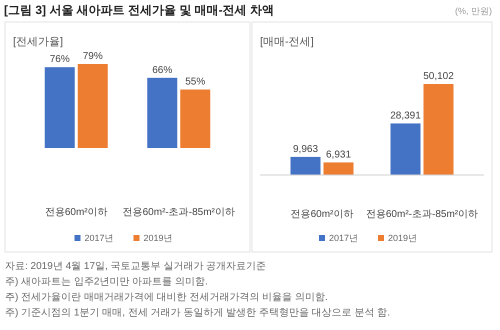 This screenshot has height=330, width=500. What do you see at coordinates (139, 10) in the screenshot?
I see `text: [그림 3] 서울 새아파트 전세가율 및 매매-전세 차액` at bounding box center [139, 10].